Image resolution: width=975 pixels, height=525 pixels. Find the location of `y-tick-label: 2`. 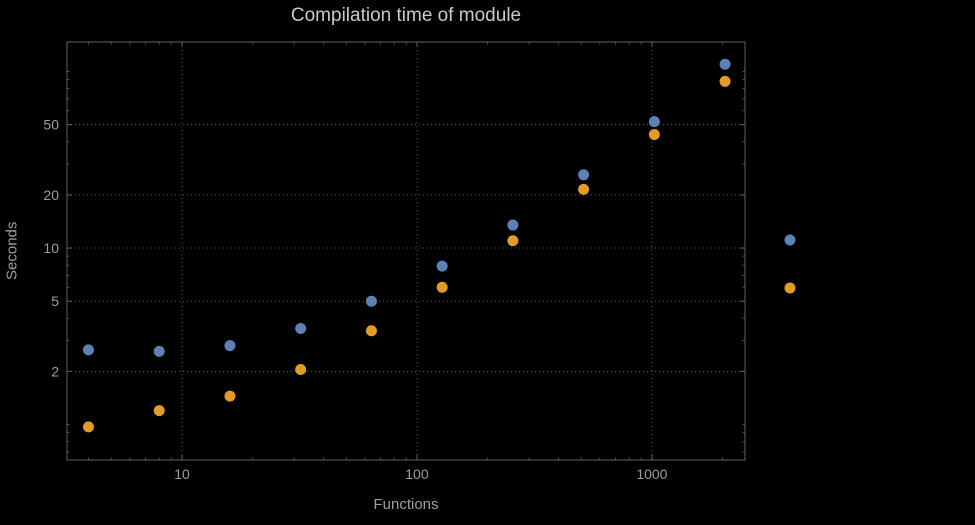

y-tick-label: 2 is located at coordinates (55, 371).